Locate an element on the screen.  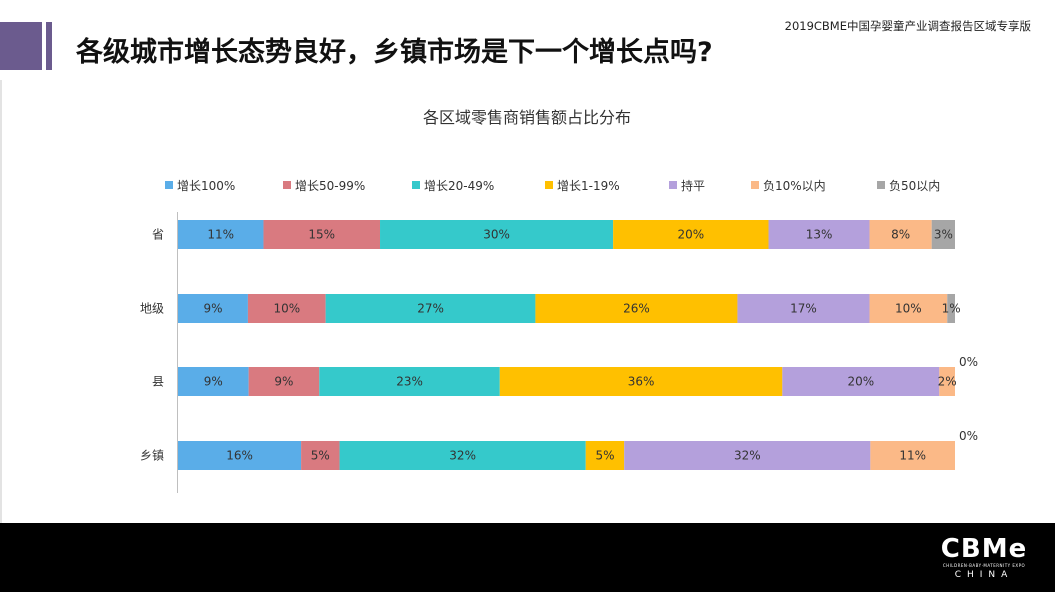
data-label: 3% is located at coordinates (943, 235).